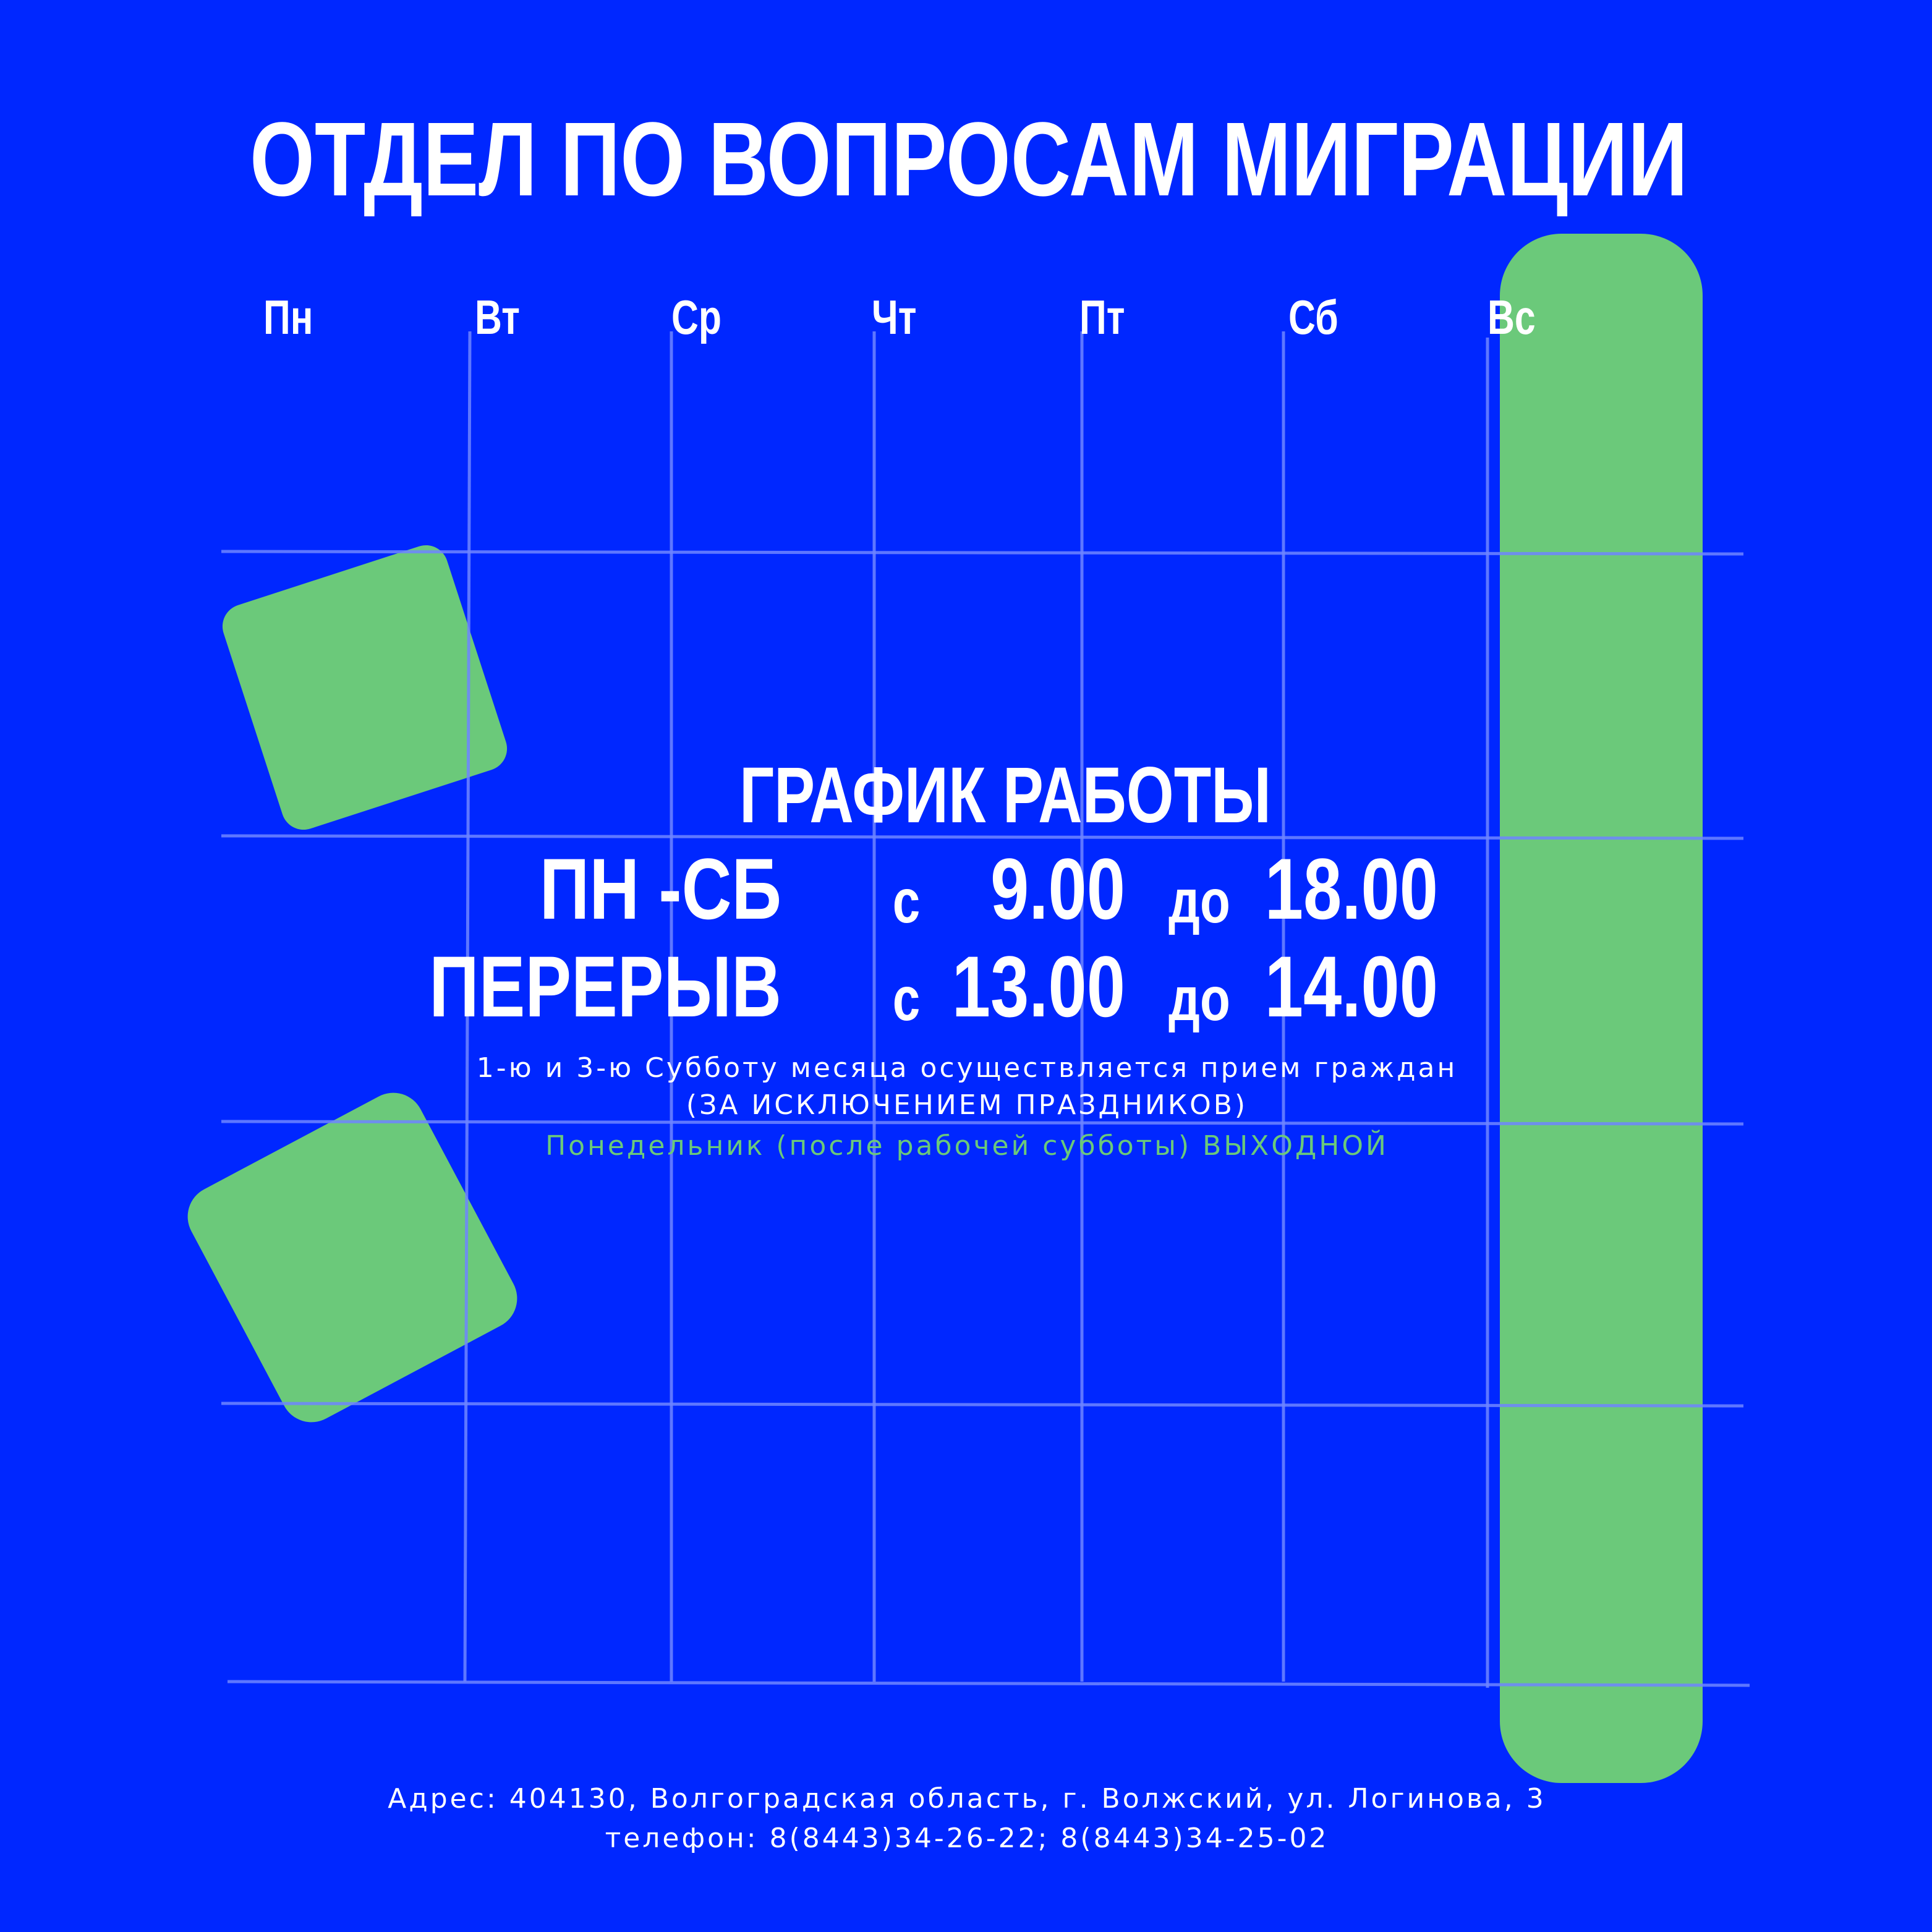 The width and height of the screenshot is (1932, 1932). What do you see at coordinates (696, 317) in the screenshot?
I see `day-label: Ср` at bounding box center [696, 317].